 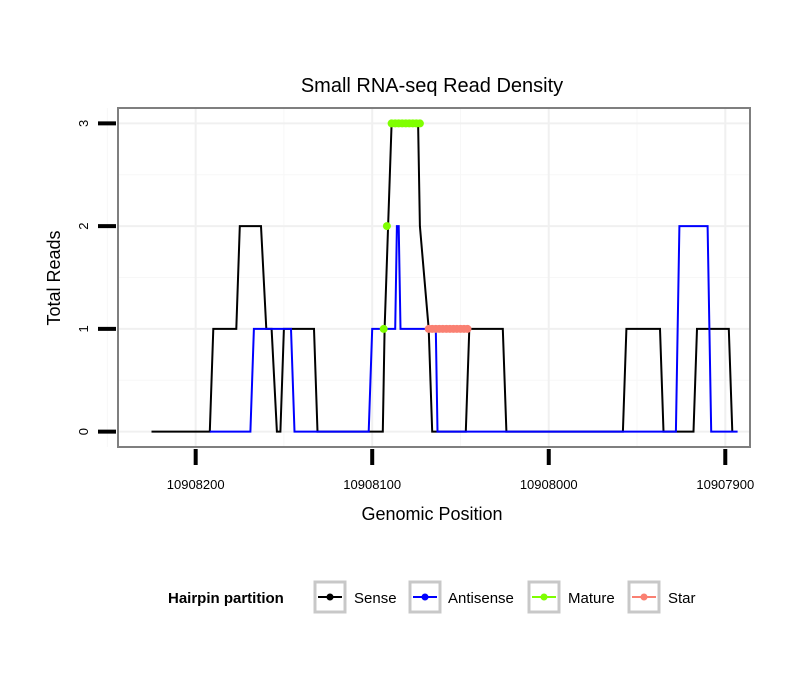 I want to click on y-axis: 0 1 2 3, so click(x=96, y=277).